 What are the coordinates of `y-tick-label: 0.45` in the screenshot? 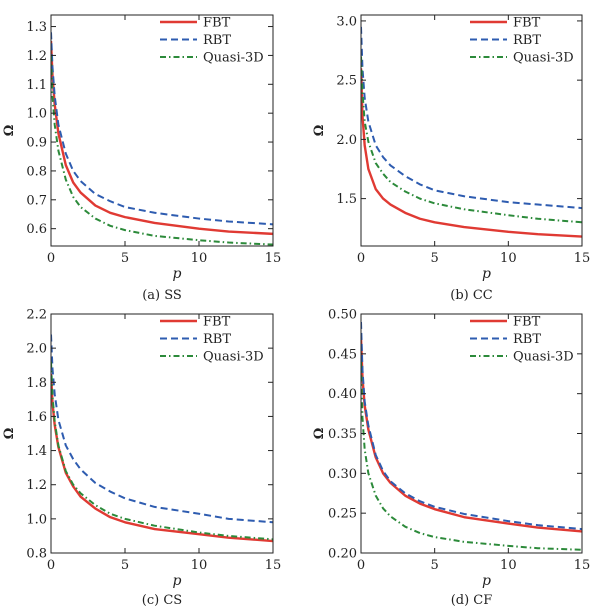 It's located at (342, 354).